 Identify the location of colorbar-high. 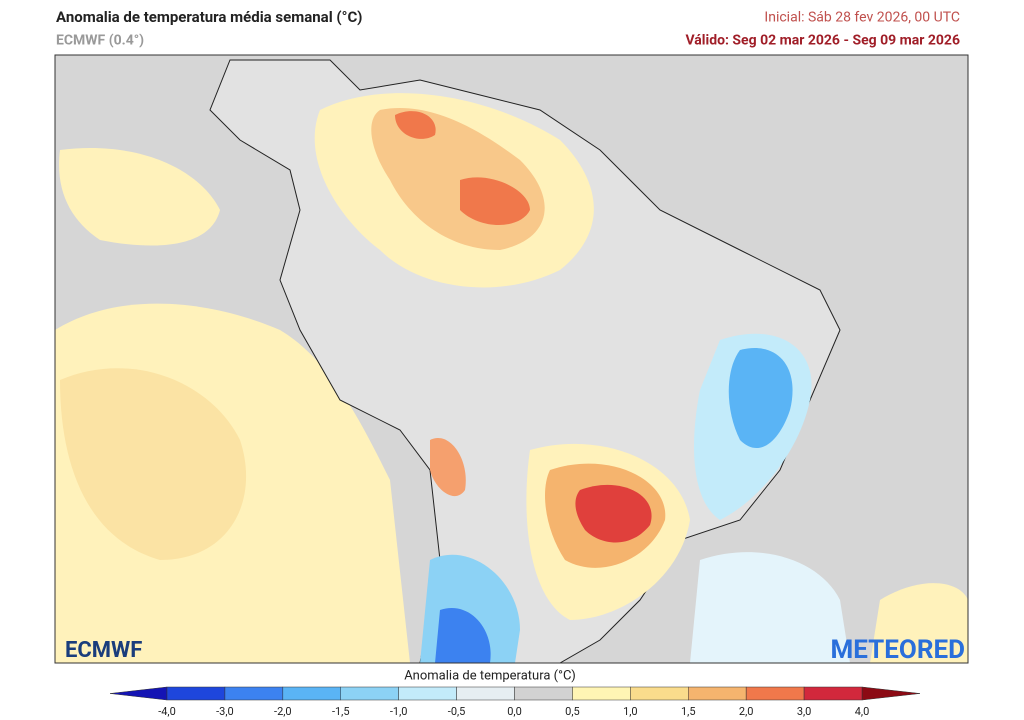
(891, 693).